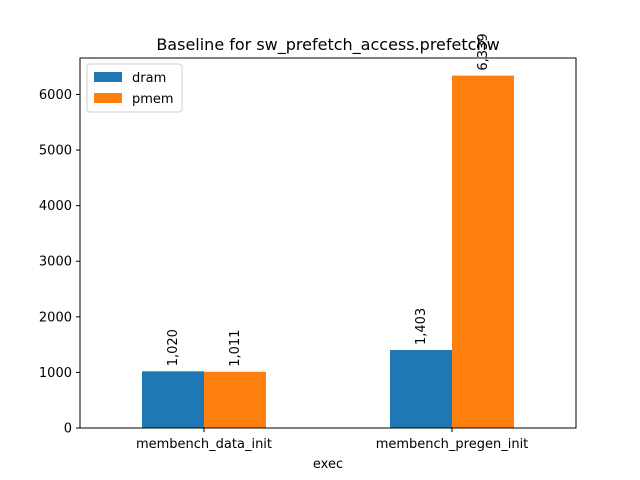 This screenshot has height=480, width=640. What do you see at coordinates (421, 326) in the screenshot?
I see `bar-value-label: 1,403` at bounding box center [421, 326].